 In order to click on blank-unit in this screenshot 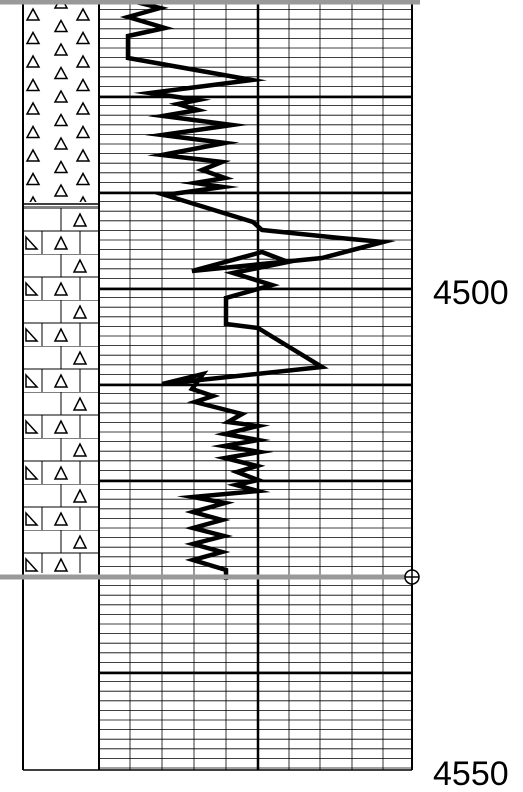, I will do `click(61, 674)`.